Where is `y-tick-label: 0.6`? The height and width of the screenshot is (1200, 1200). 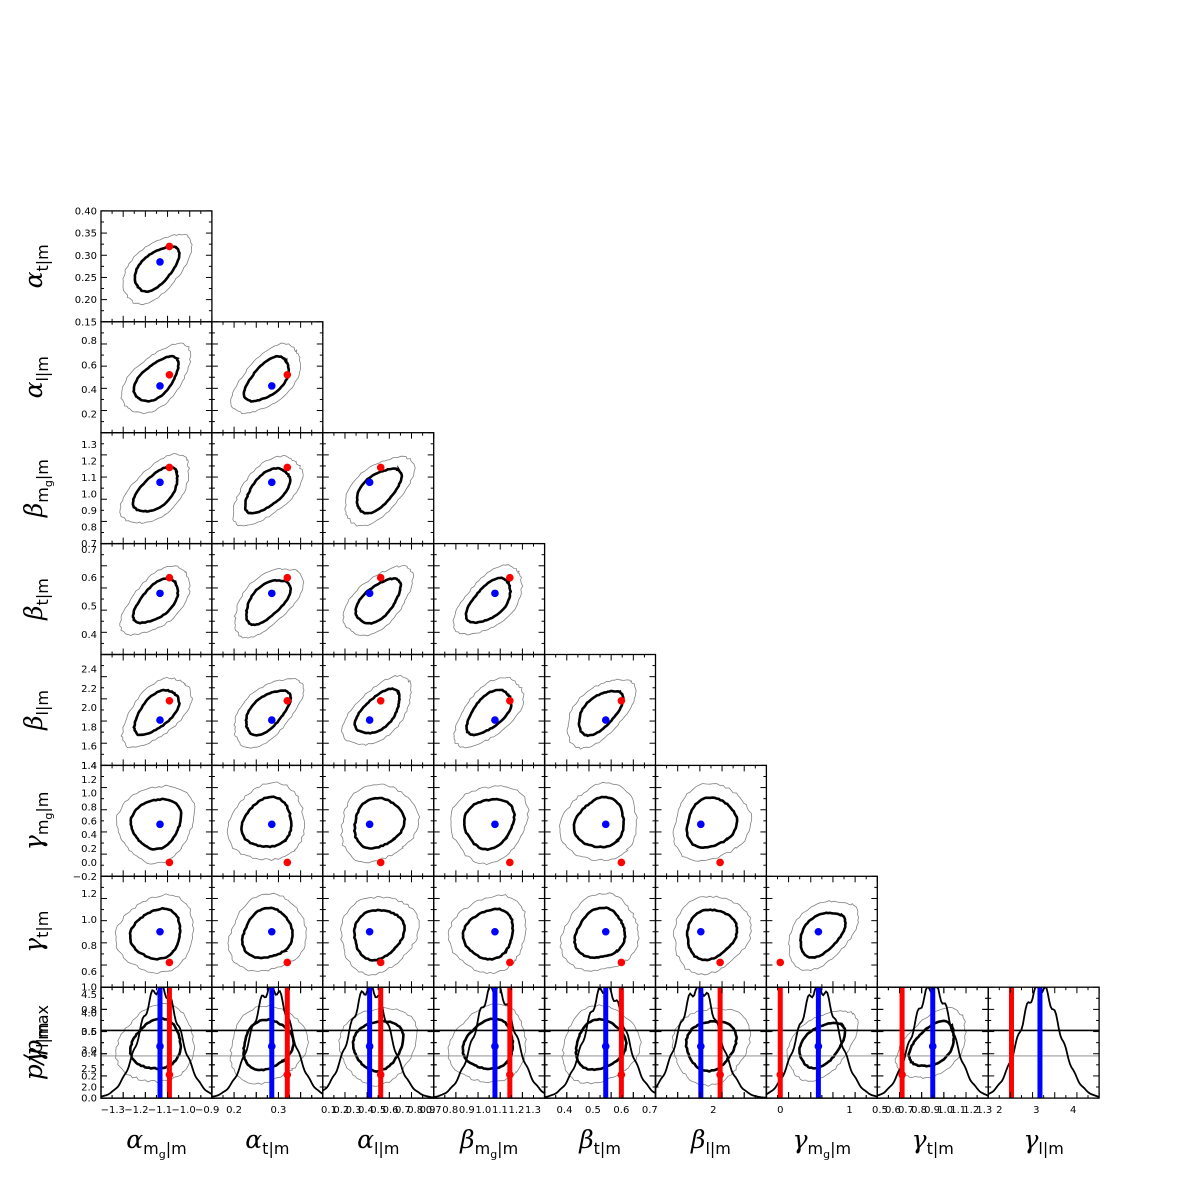
y-tick-label: 0.6 is located at coordinates (89, 821).